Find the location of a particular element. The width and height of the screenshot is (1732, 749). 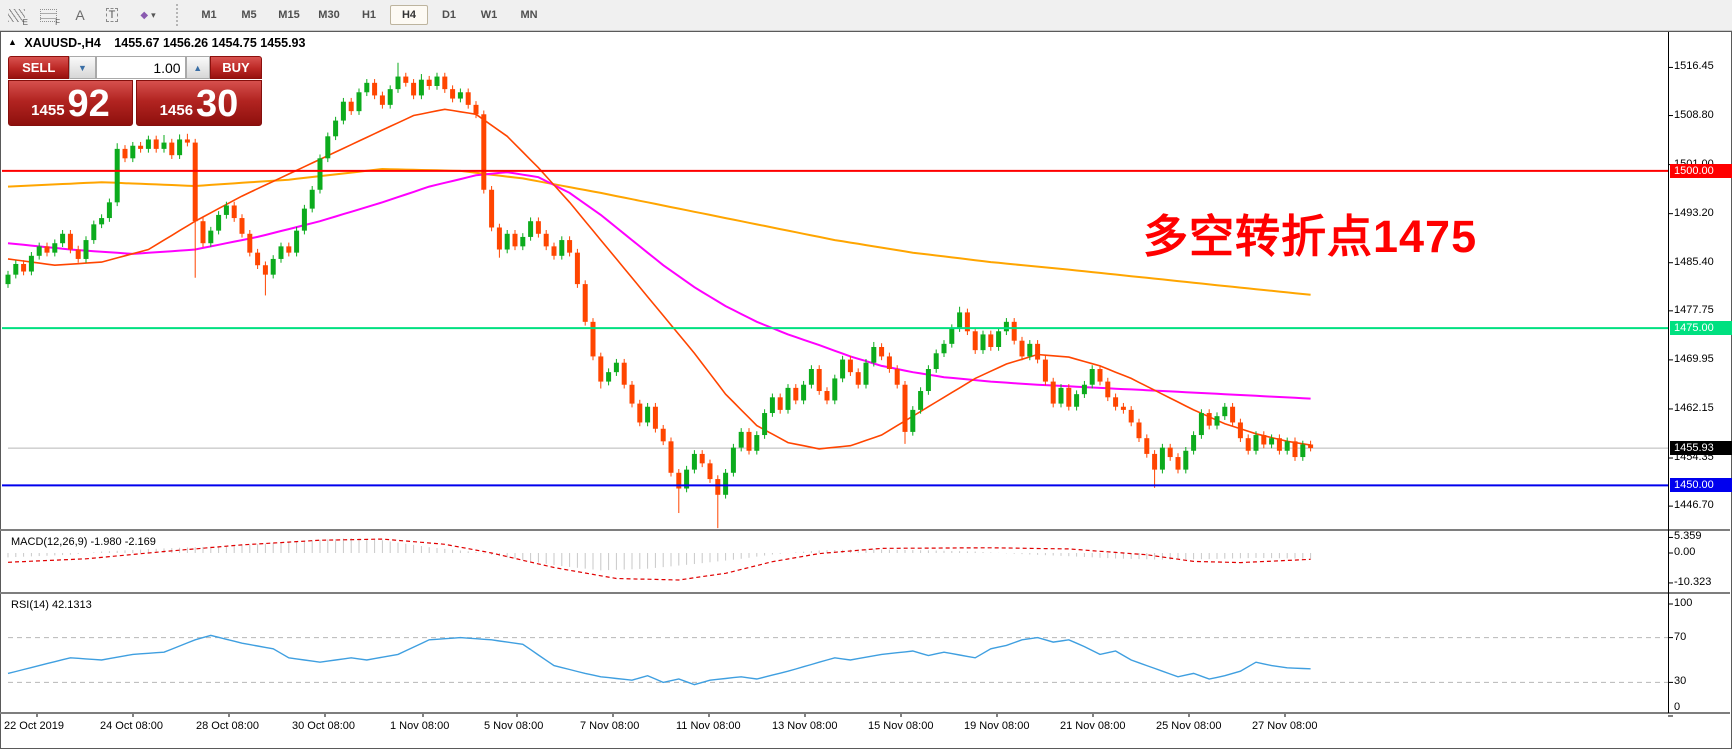

text-box-icon: T is located at coordinates (112, 15).